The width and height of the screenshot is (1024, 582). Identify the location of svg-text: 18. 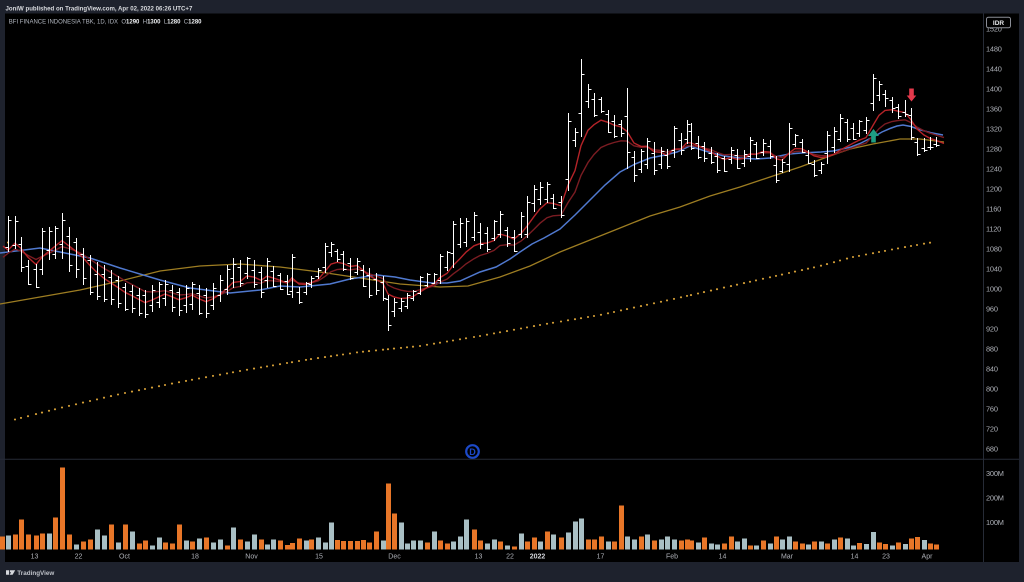
(195, 557).